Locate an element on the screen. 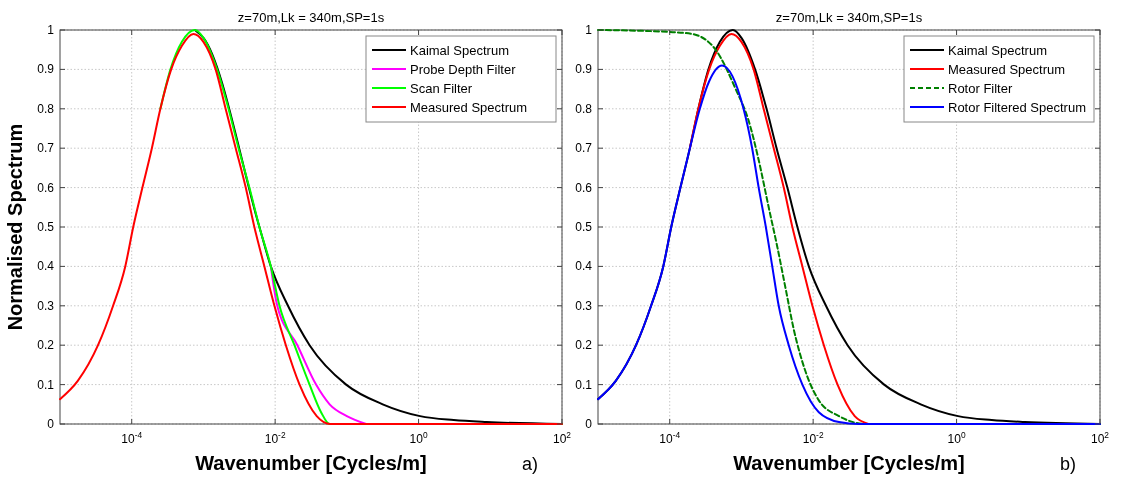  legend-label: Rotor Filter is located at coordinates (980, 88).